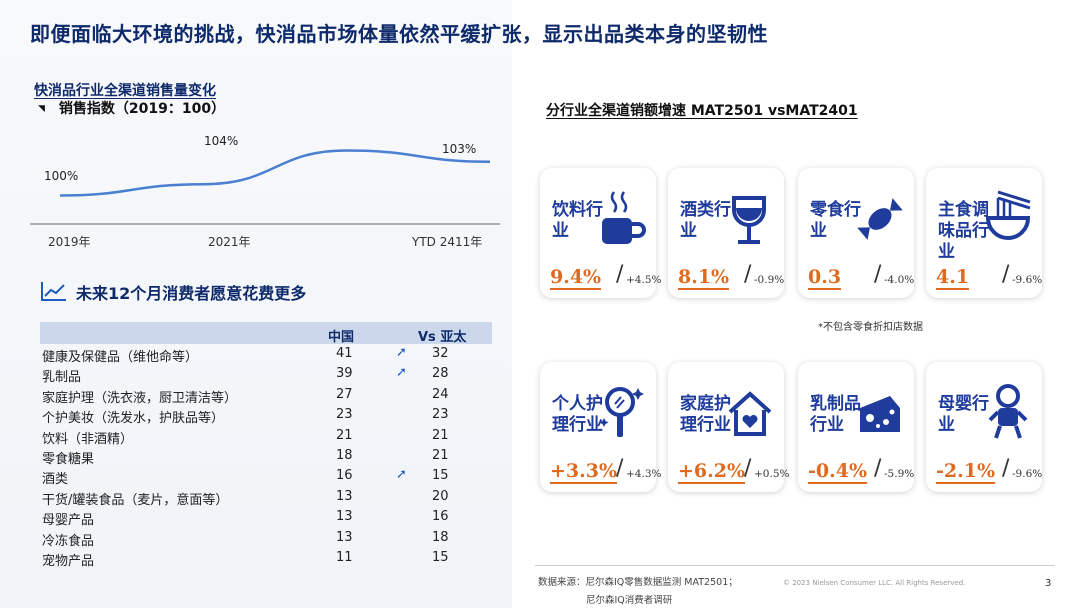 Image resolution: width=1080 pixels, height=610 pixels. Describe the element at coordinates (638, 592) in the screenshot. I see `source-note: 数据来源：尼尔森IQ零售数据监测 MAT2501； 尼尔森IQ消费者调研` at that location.